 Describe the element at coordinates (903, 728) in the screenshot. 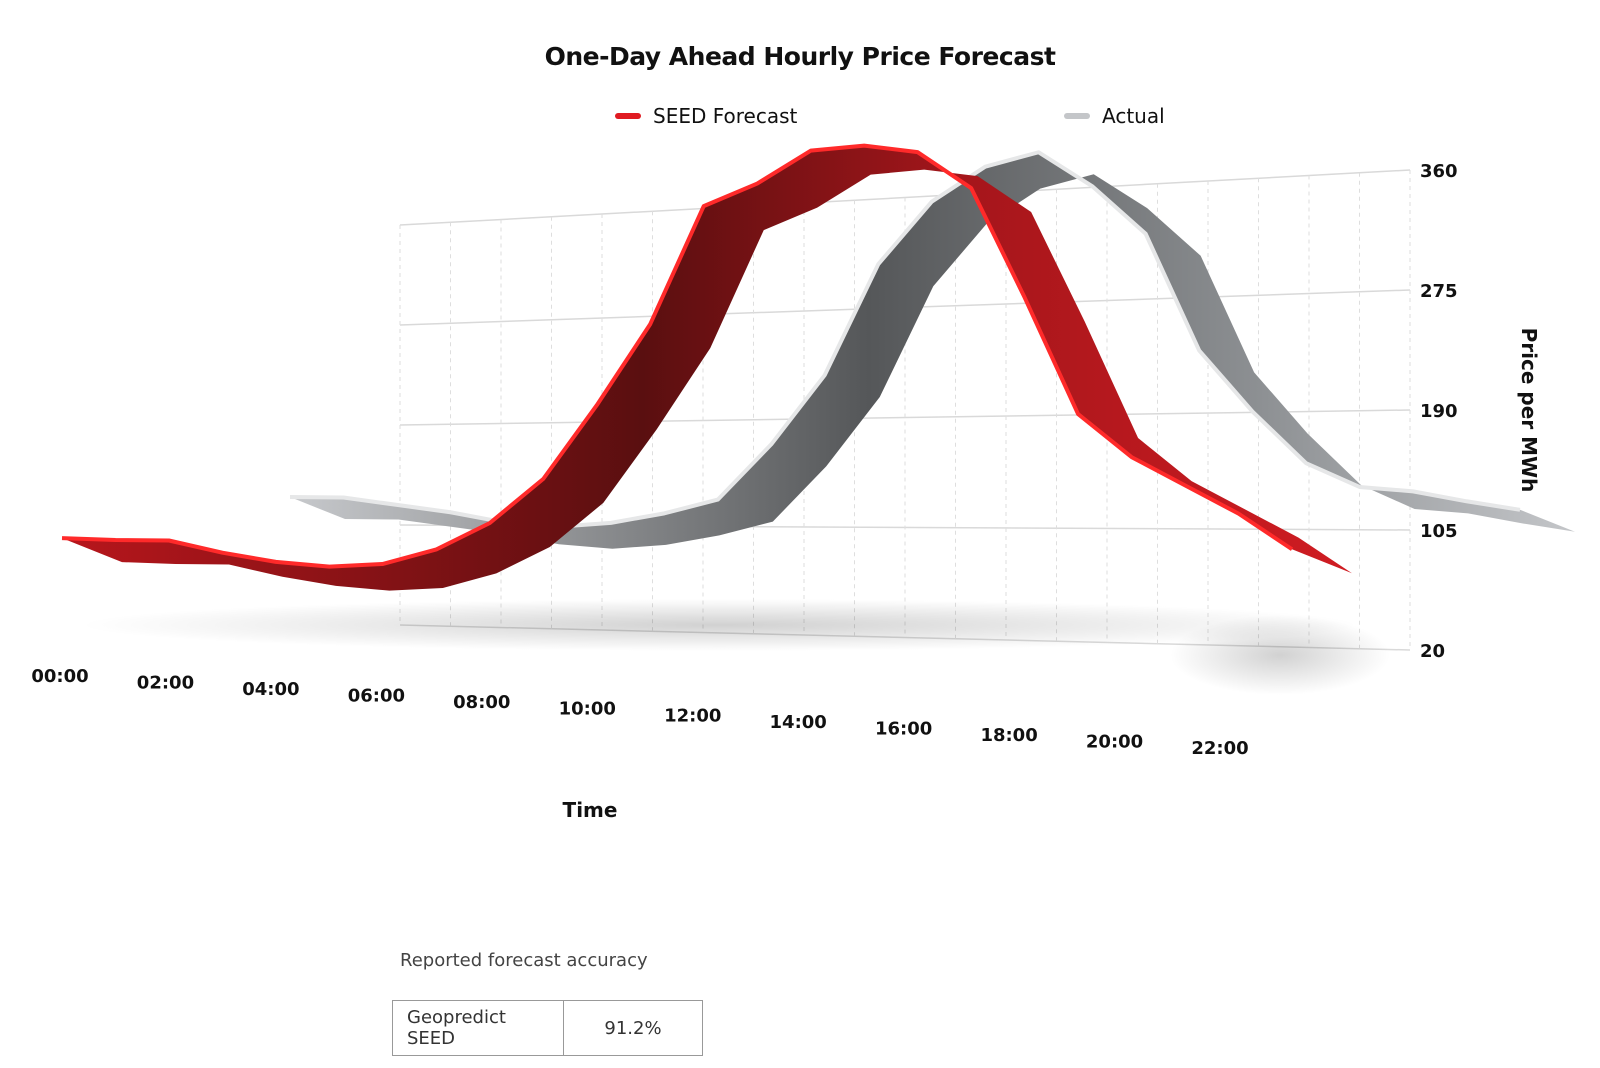

I see `x-tick-label: 16:00` at that location.